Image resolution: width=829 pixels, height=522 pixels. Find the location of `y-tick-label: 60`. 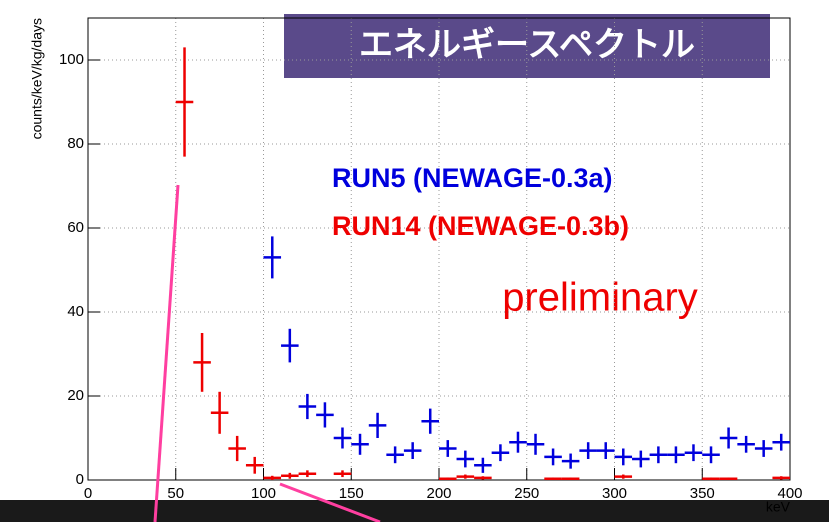

y-tick-label: 60 is located at coordinates (75, 227).